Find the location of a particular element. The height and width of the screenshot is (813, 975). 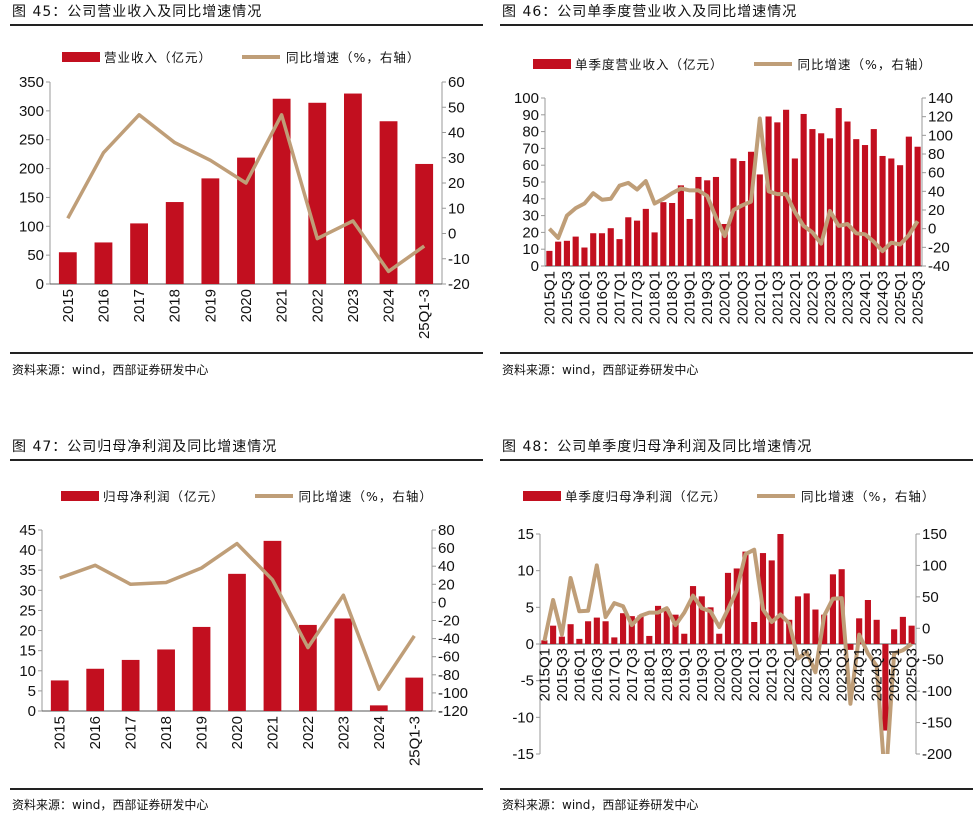

y2-tick-label: 150 is located at coordinates (934, 534).